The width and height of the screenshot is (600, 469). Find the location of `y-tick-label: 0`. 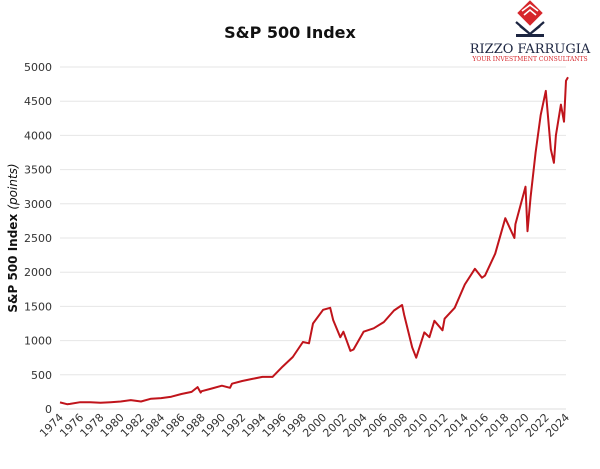

y-tick-label: 0 is located at coordinates (48, 409).